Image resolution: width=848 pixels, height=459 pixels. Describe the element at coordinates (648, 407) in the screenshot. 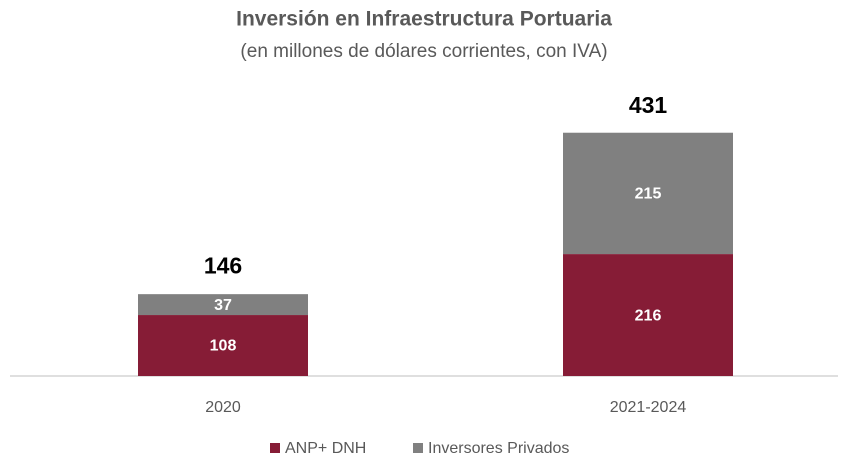

I see `x-tick-label: 2021-2024` at that location.